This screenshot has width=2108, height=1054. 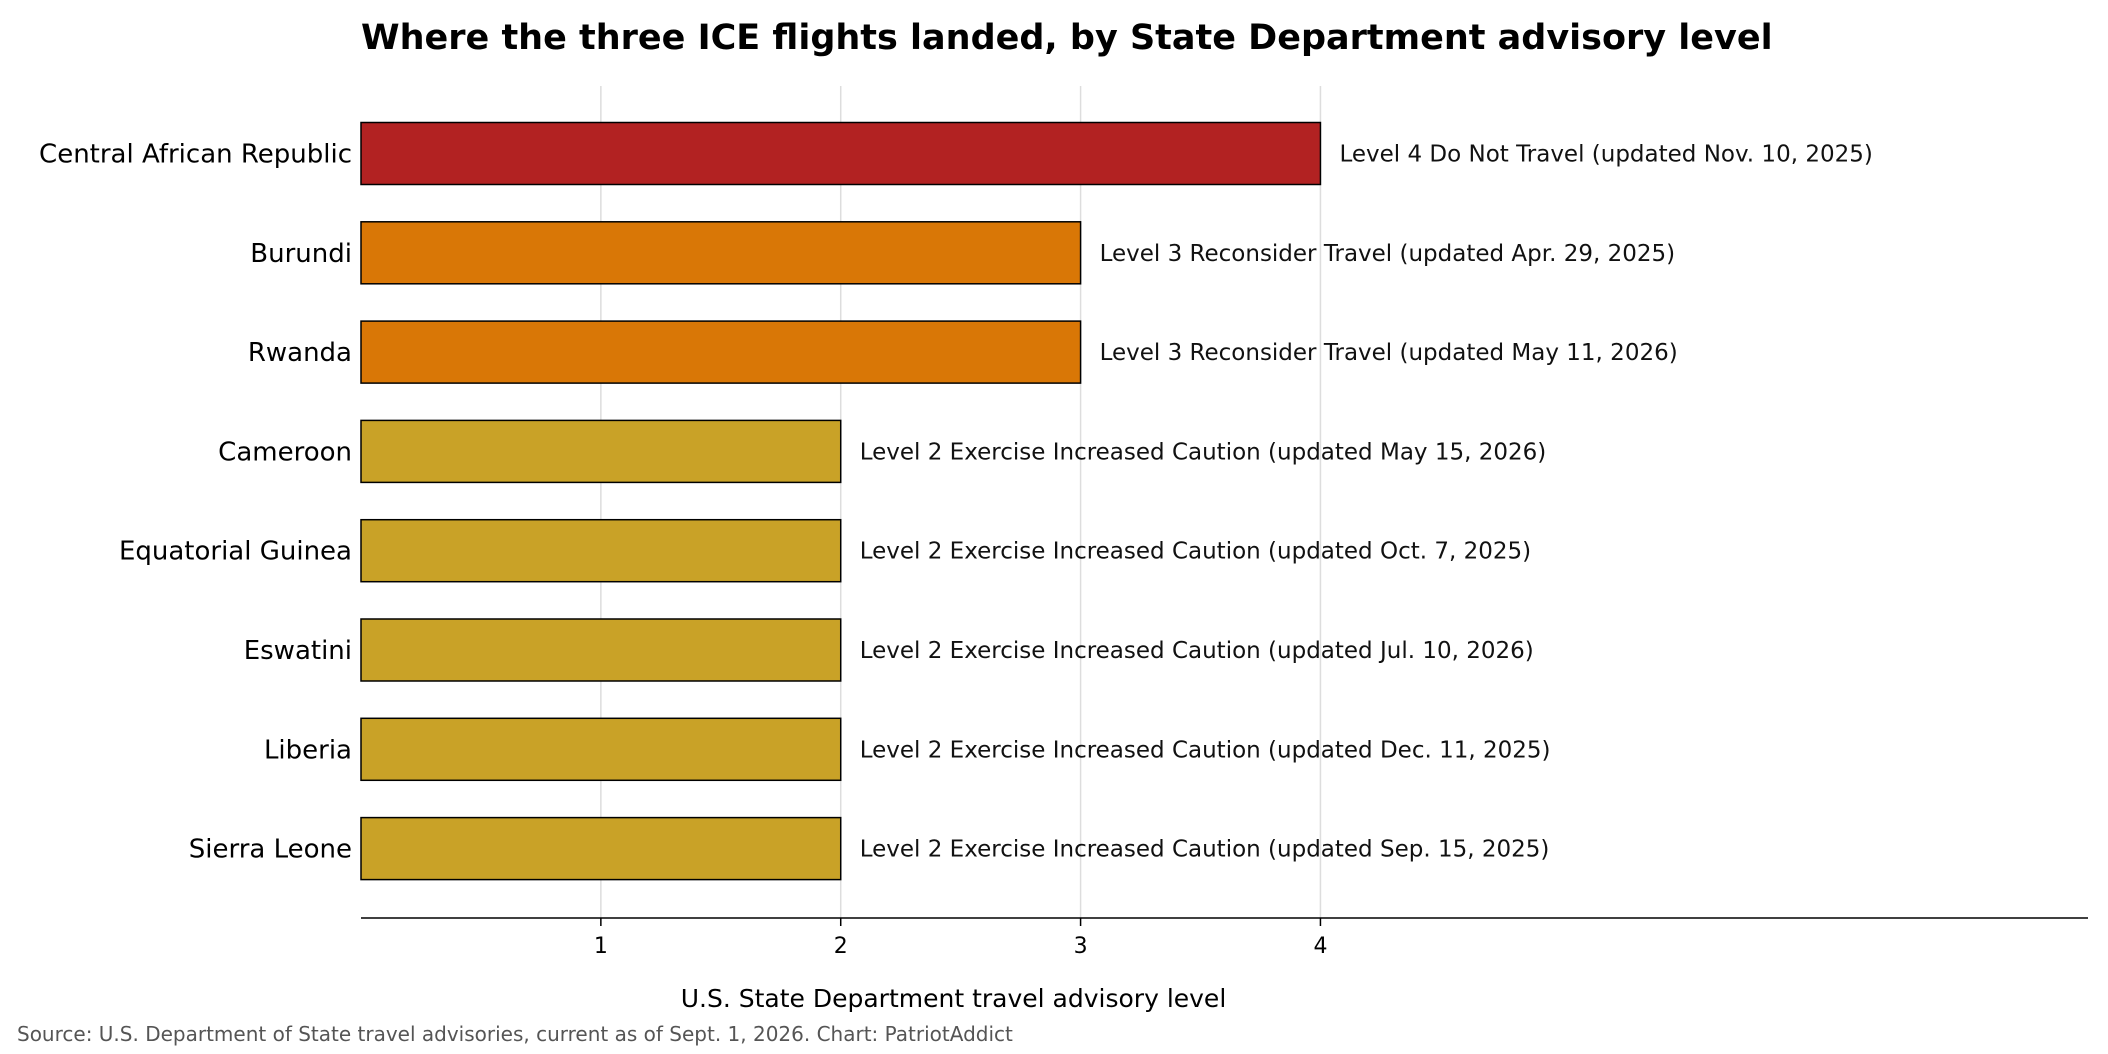 What do you see at coordinates (298, 651) in the screenshot?
I see `category-label: Eswatini` at bounding box center [298, 651].